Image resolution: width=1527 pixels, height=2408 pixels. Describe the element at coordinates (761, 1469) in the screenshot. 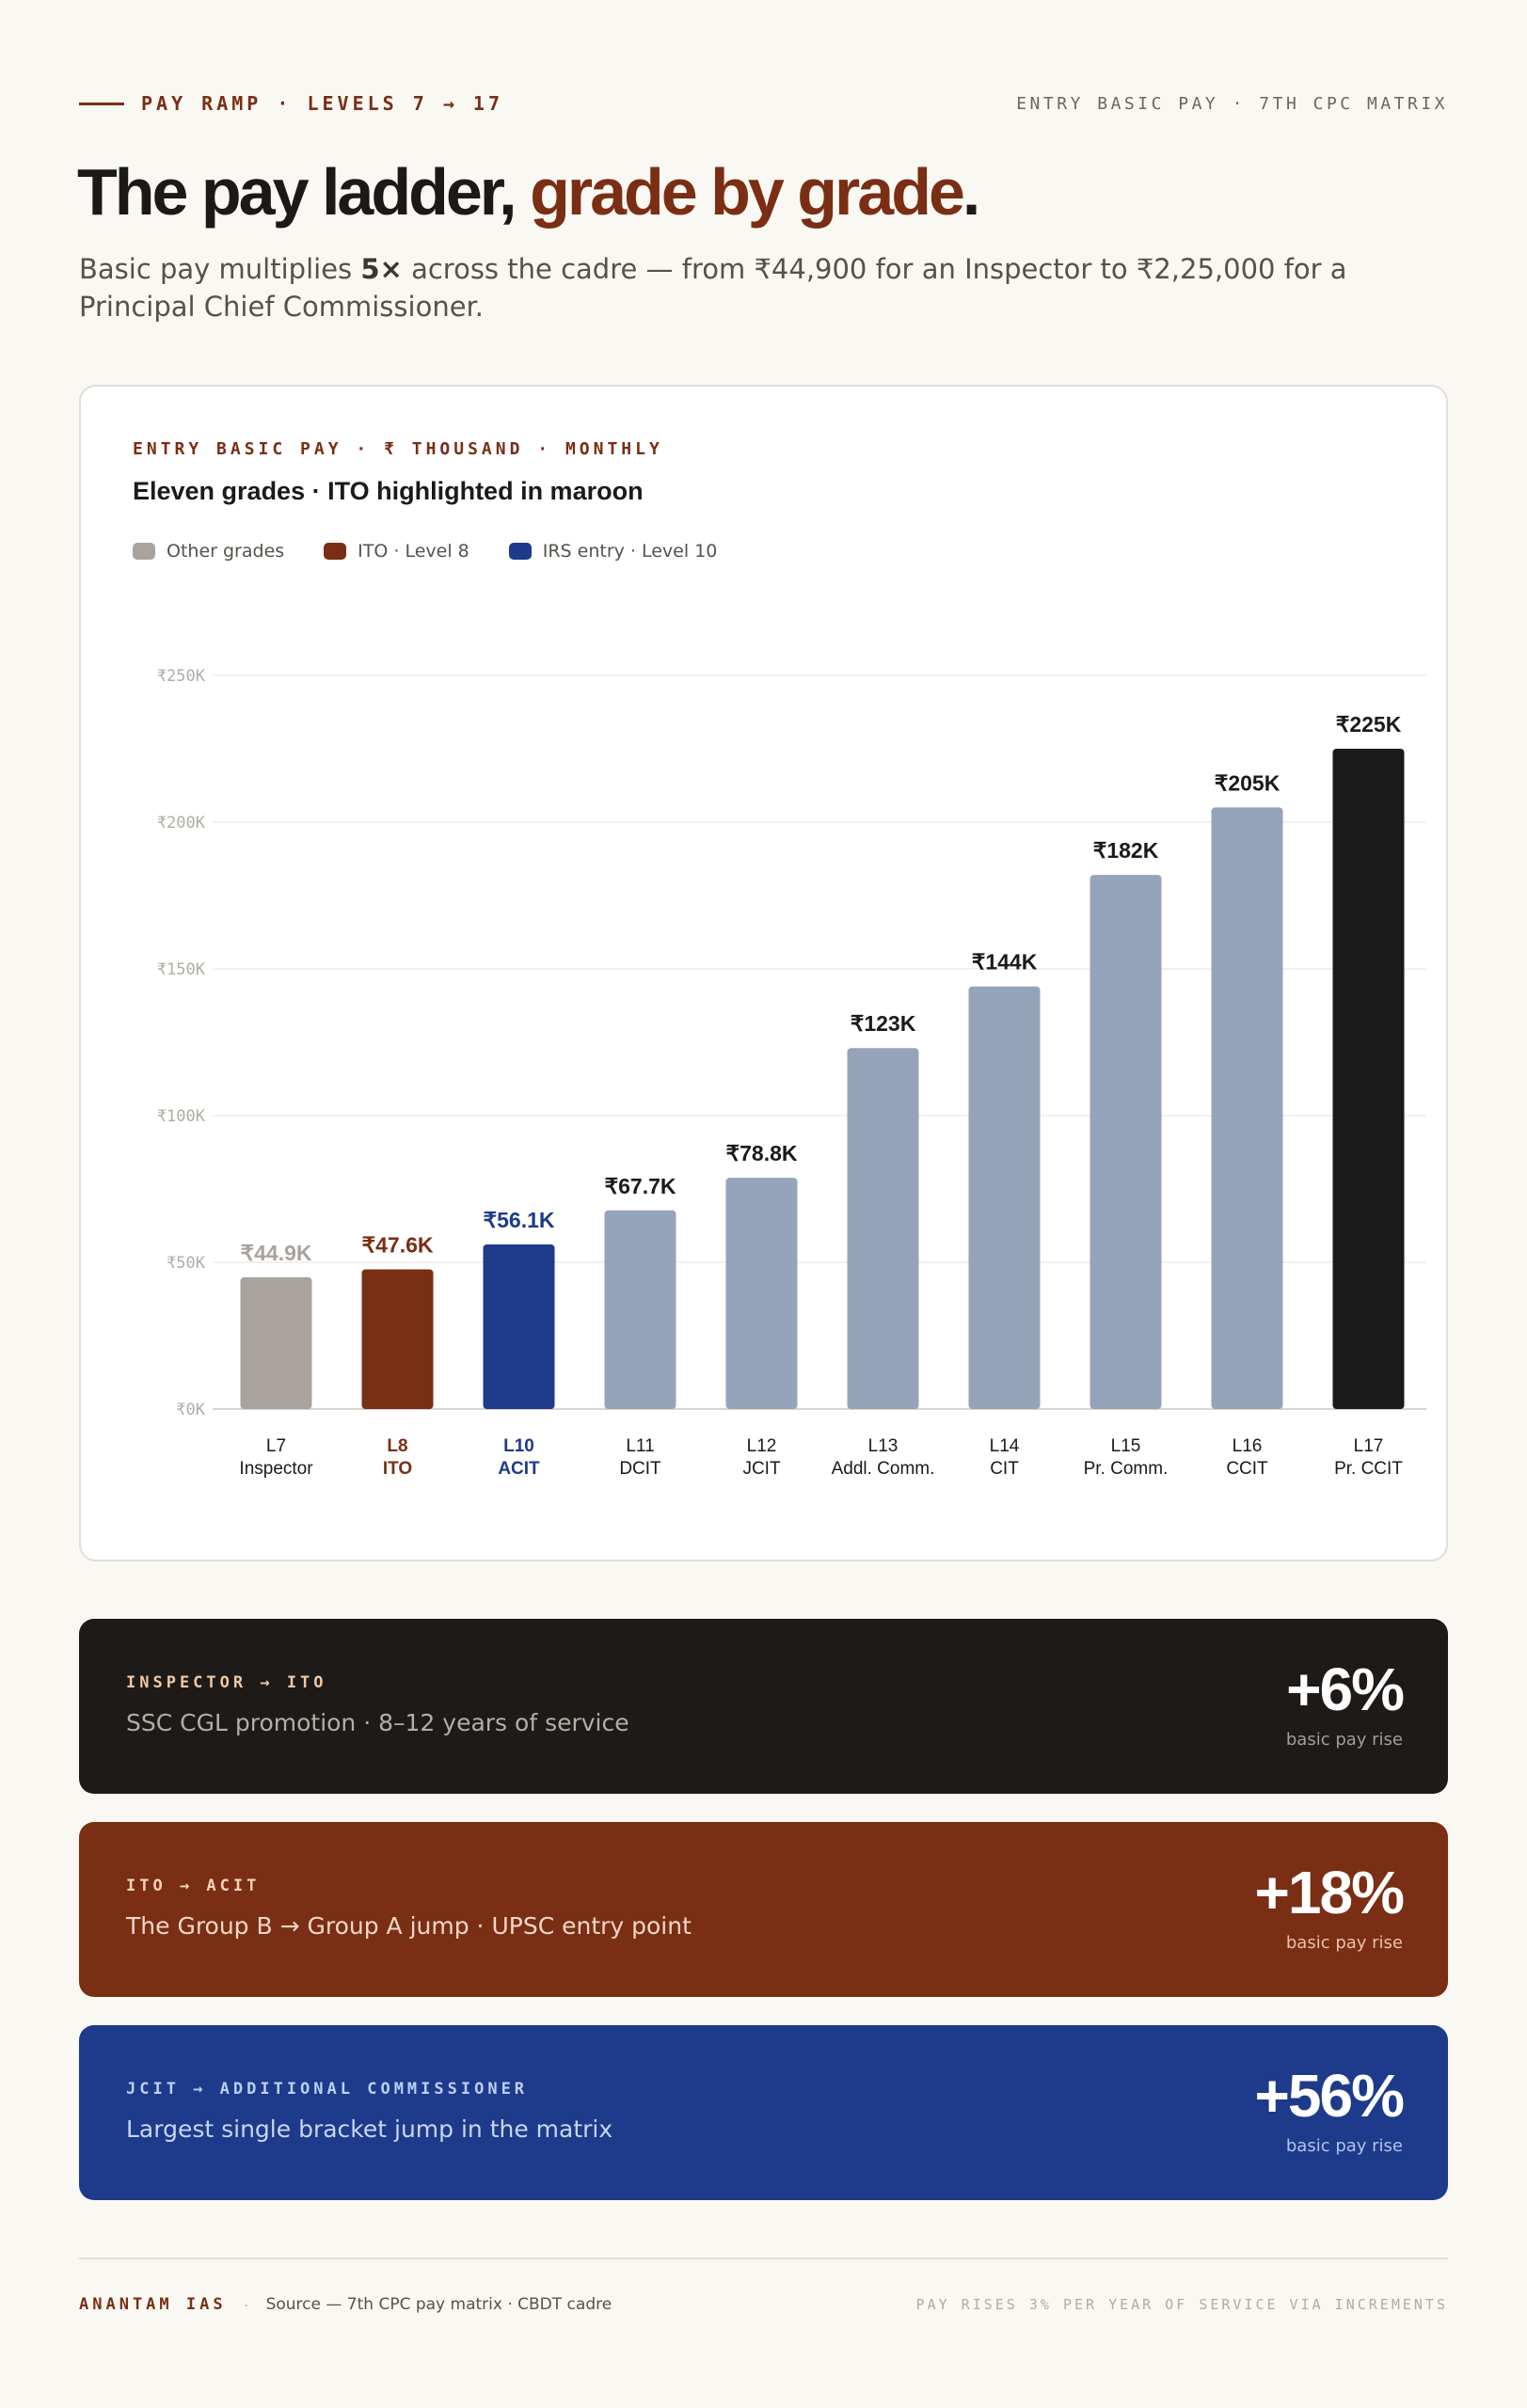

I see `x-tick-name: JCIT` at that location.